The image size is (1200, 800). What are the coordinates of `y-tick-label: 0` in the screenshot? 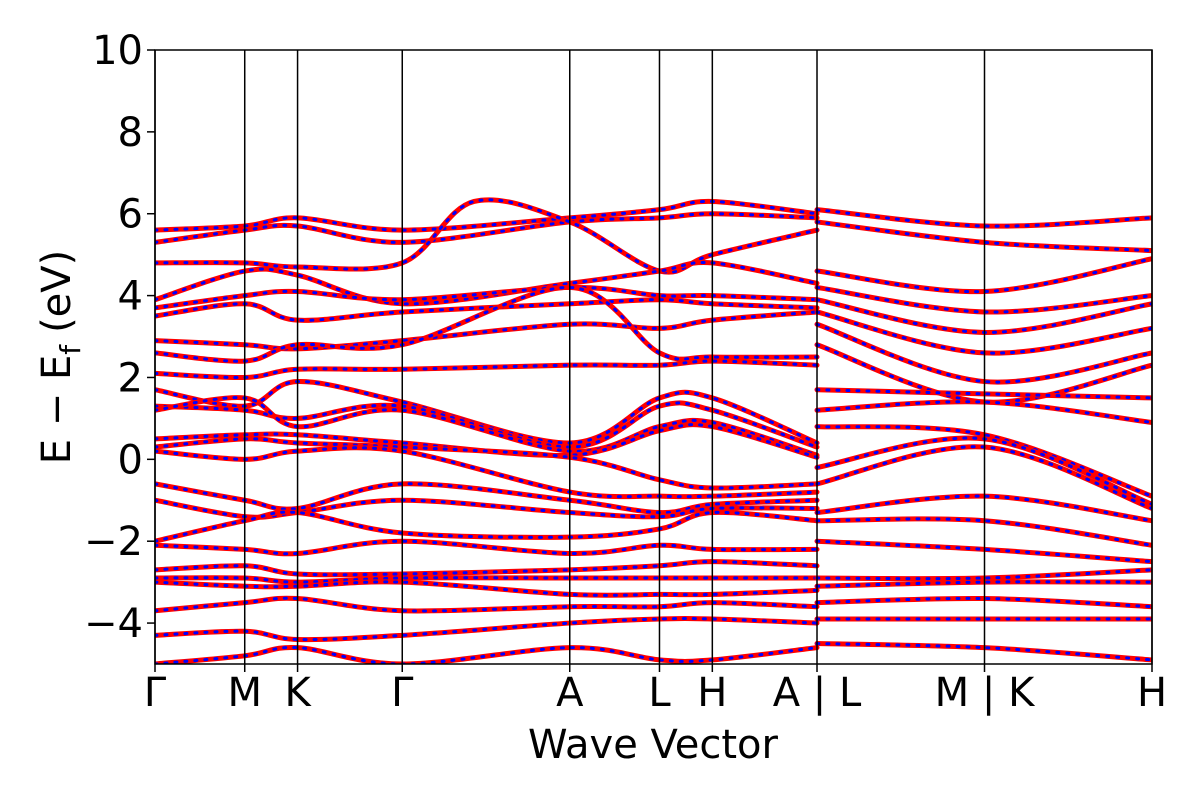 It's located at (130, 460).